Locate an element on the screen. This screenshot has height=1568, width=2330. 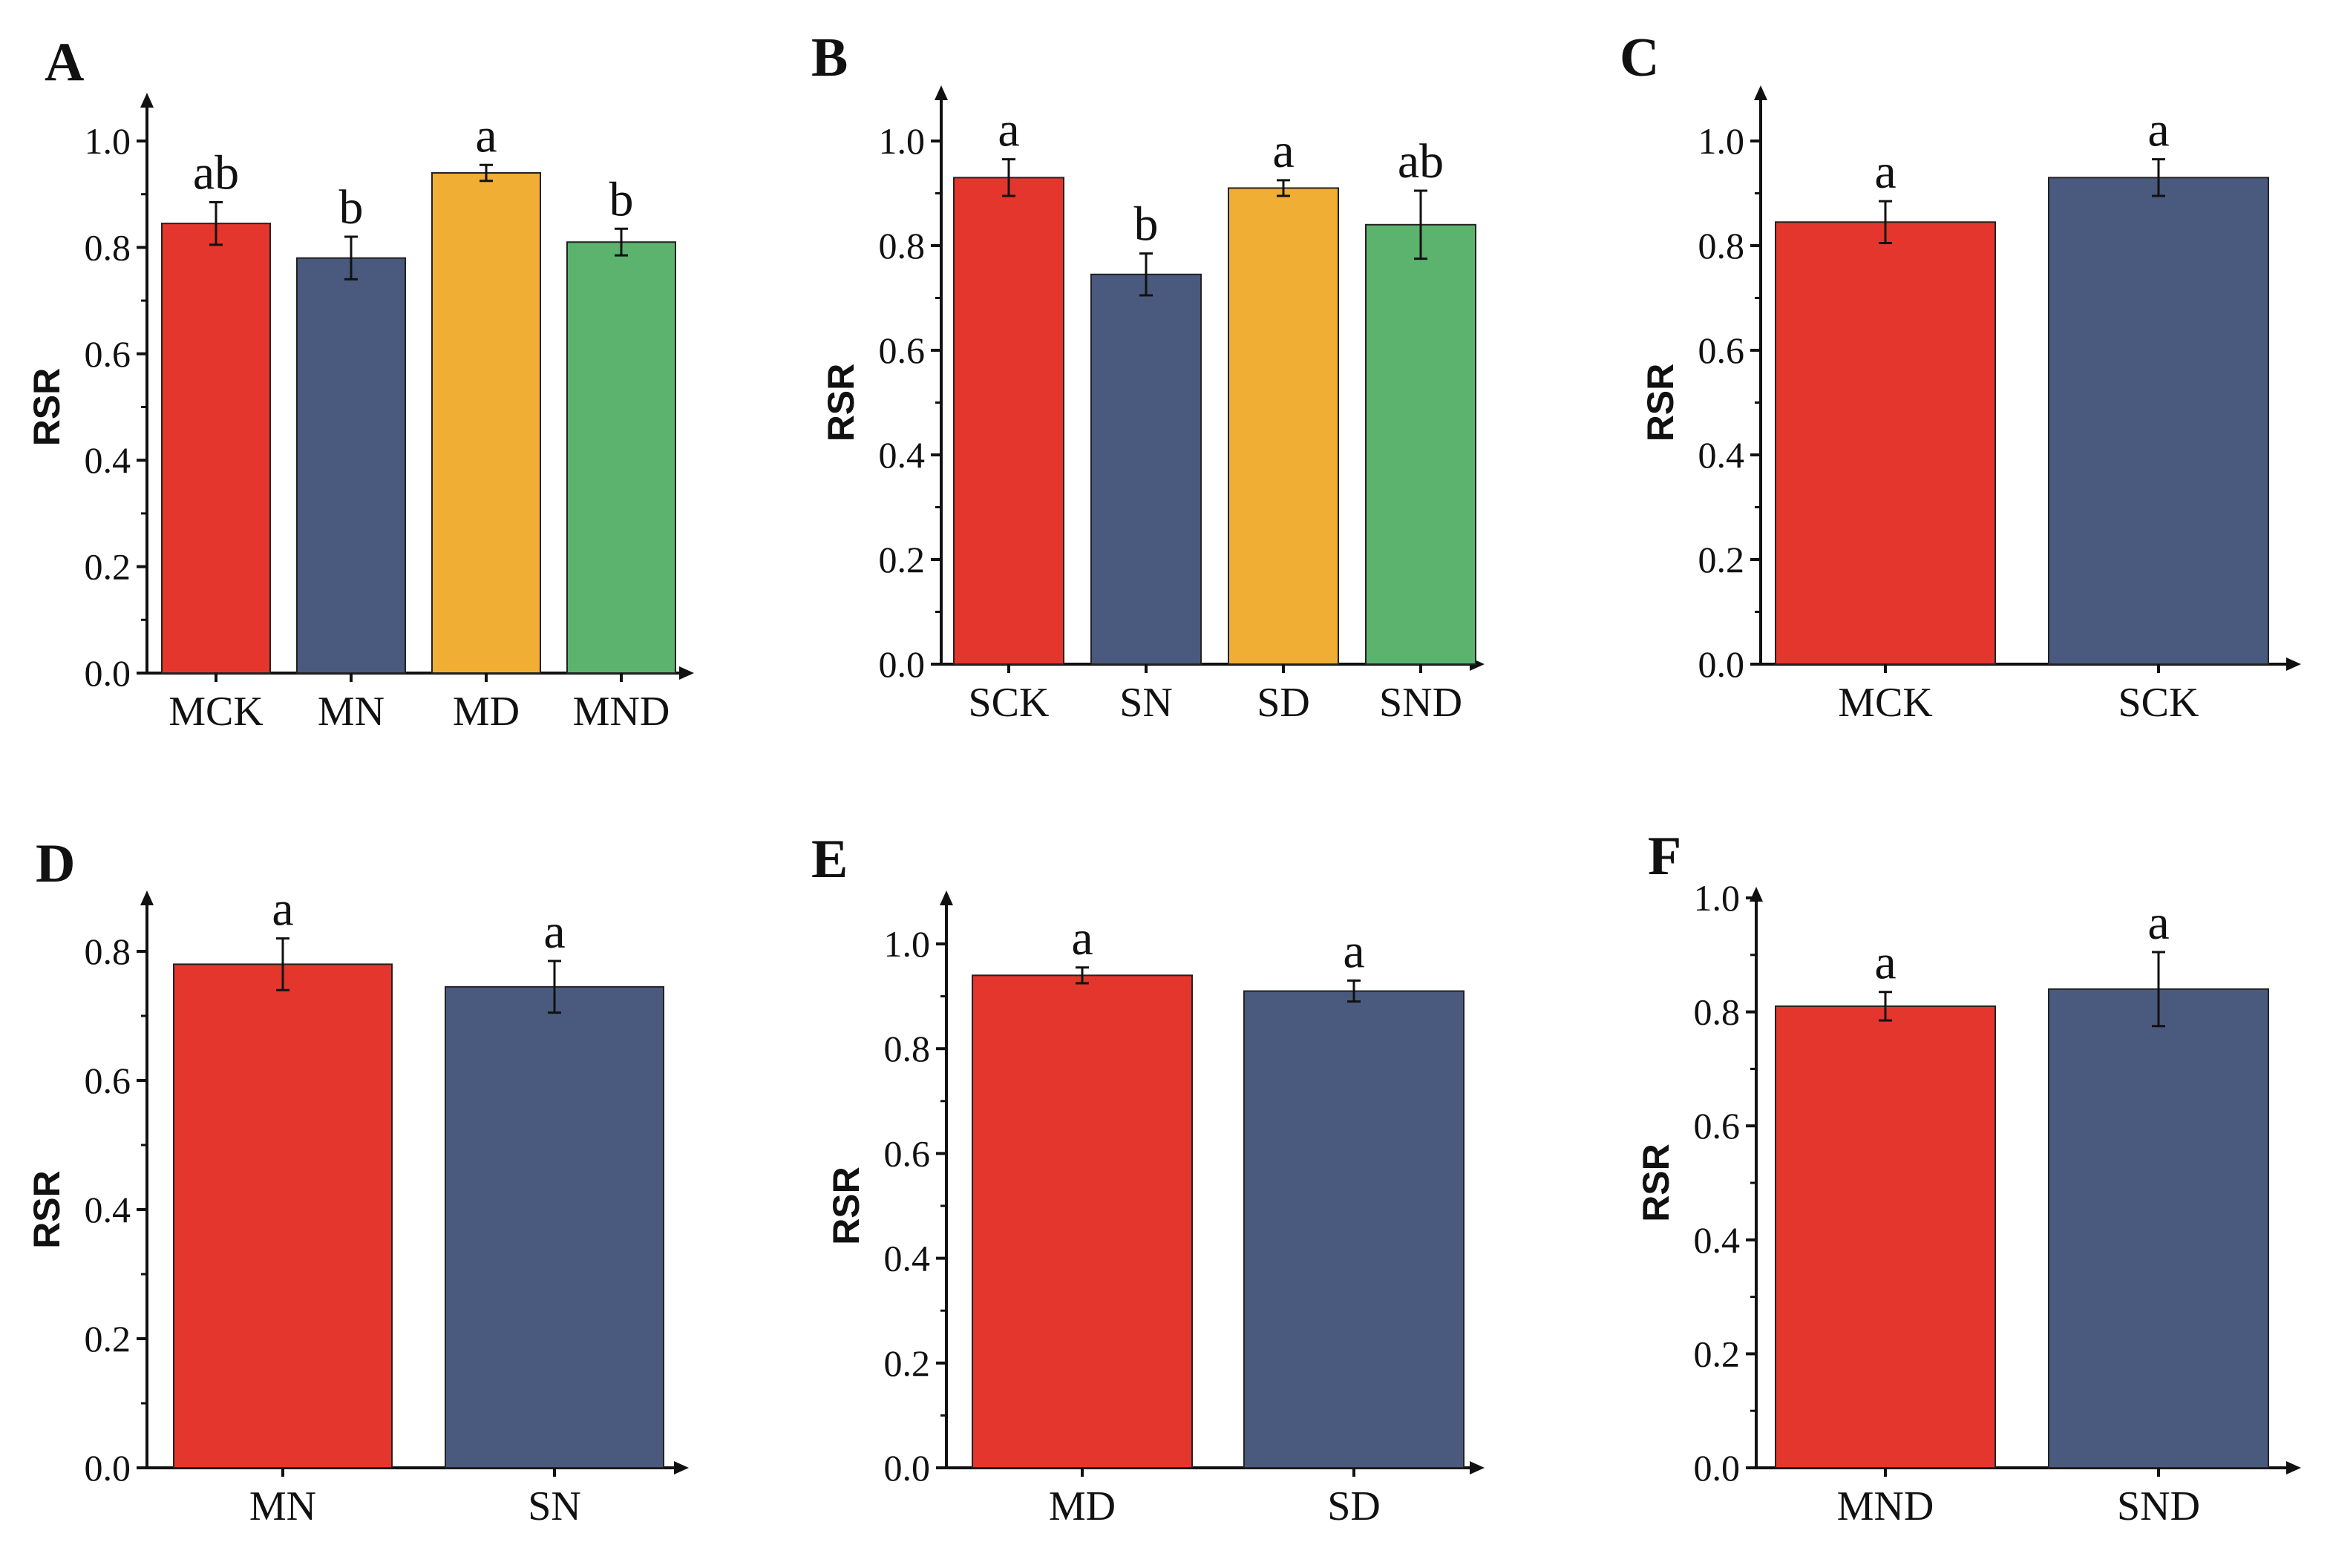
panel-e: E 0.0 0.2 0.4 0.6 0.8 1.0 RSR a MD a SD is located at coordinates (1148, 1179).